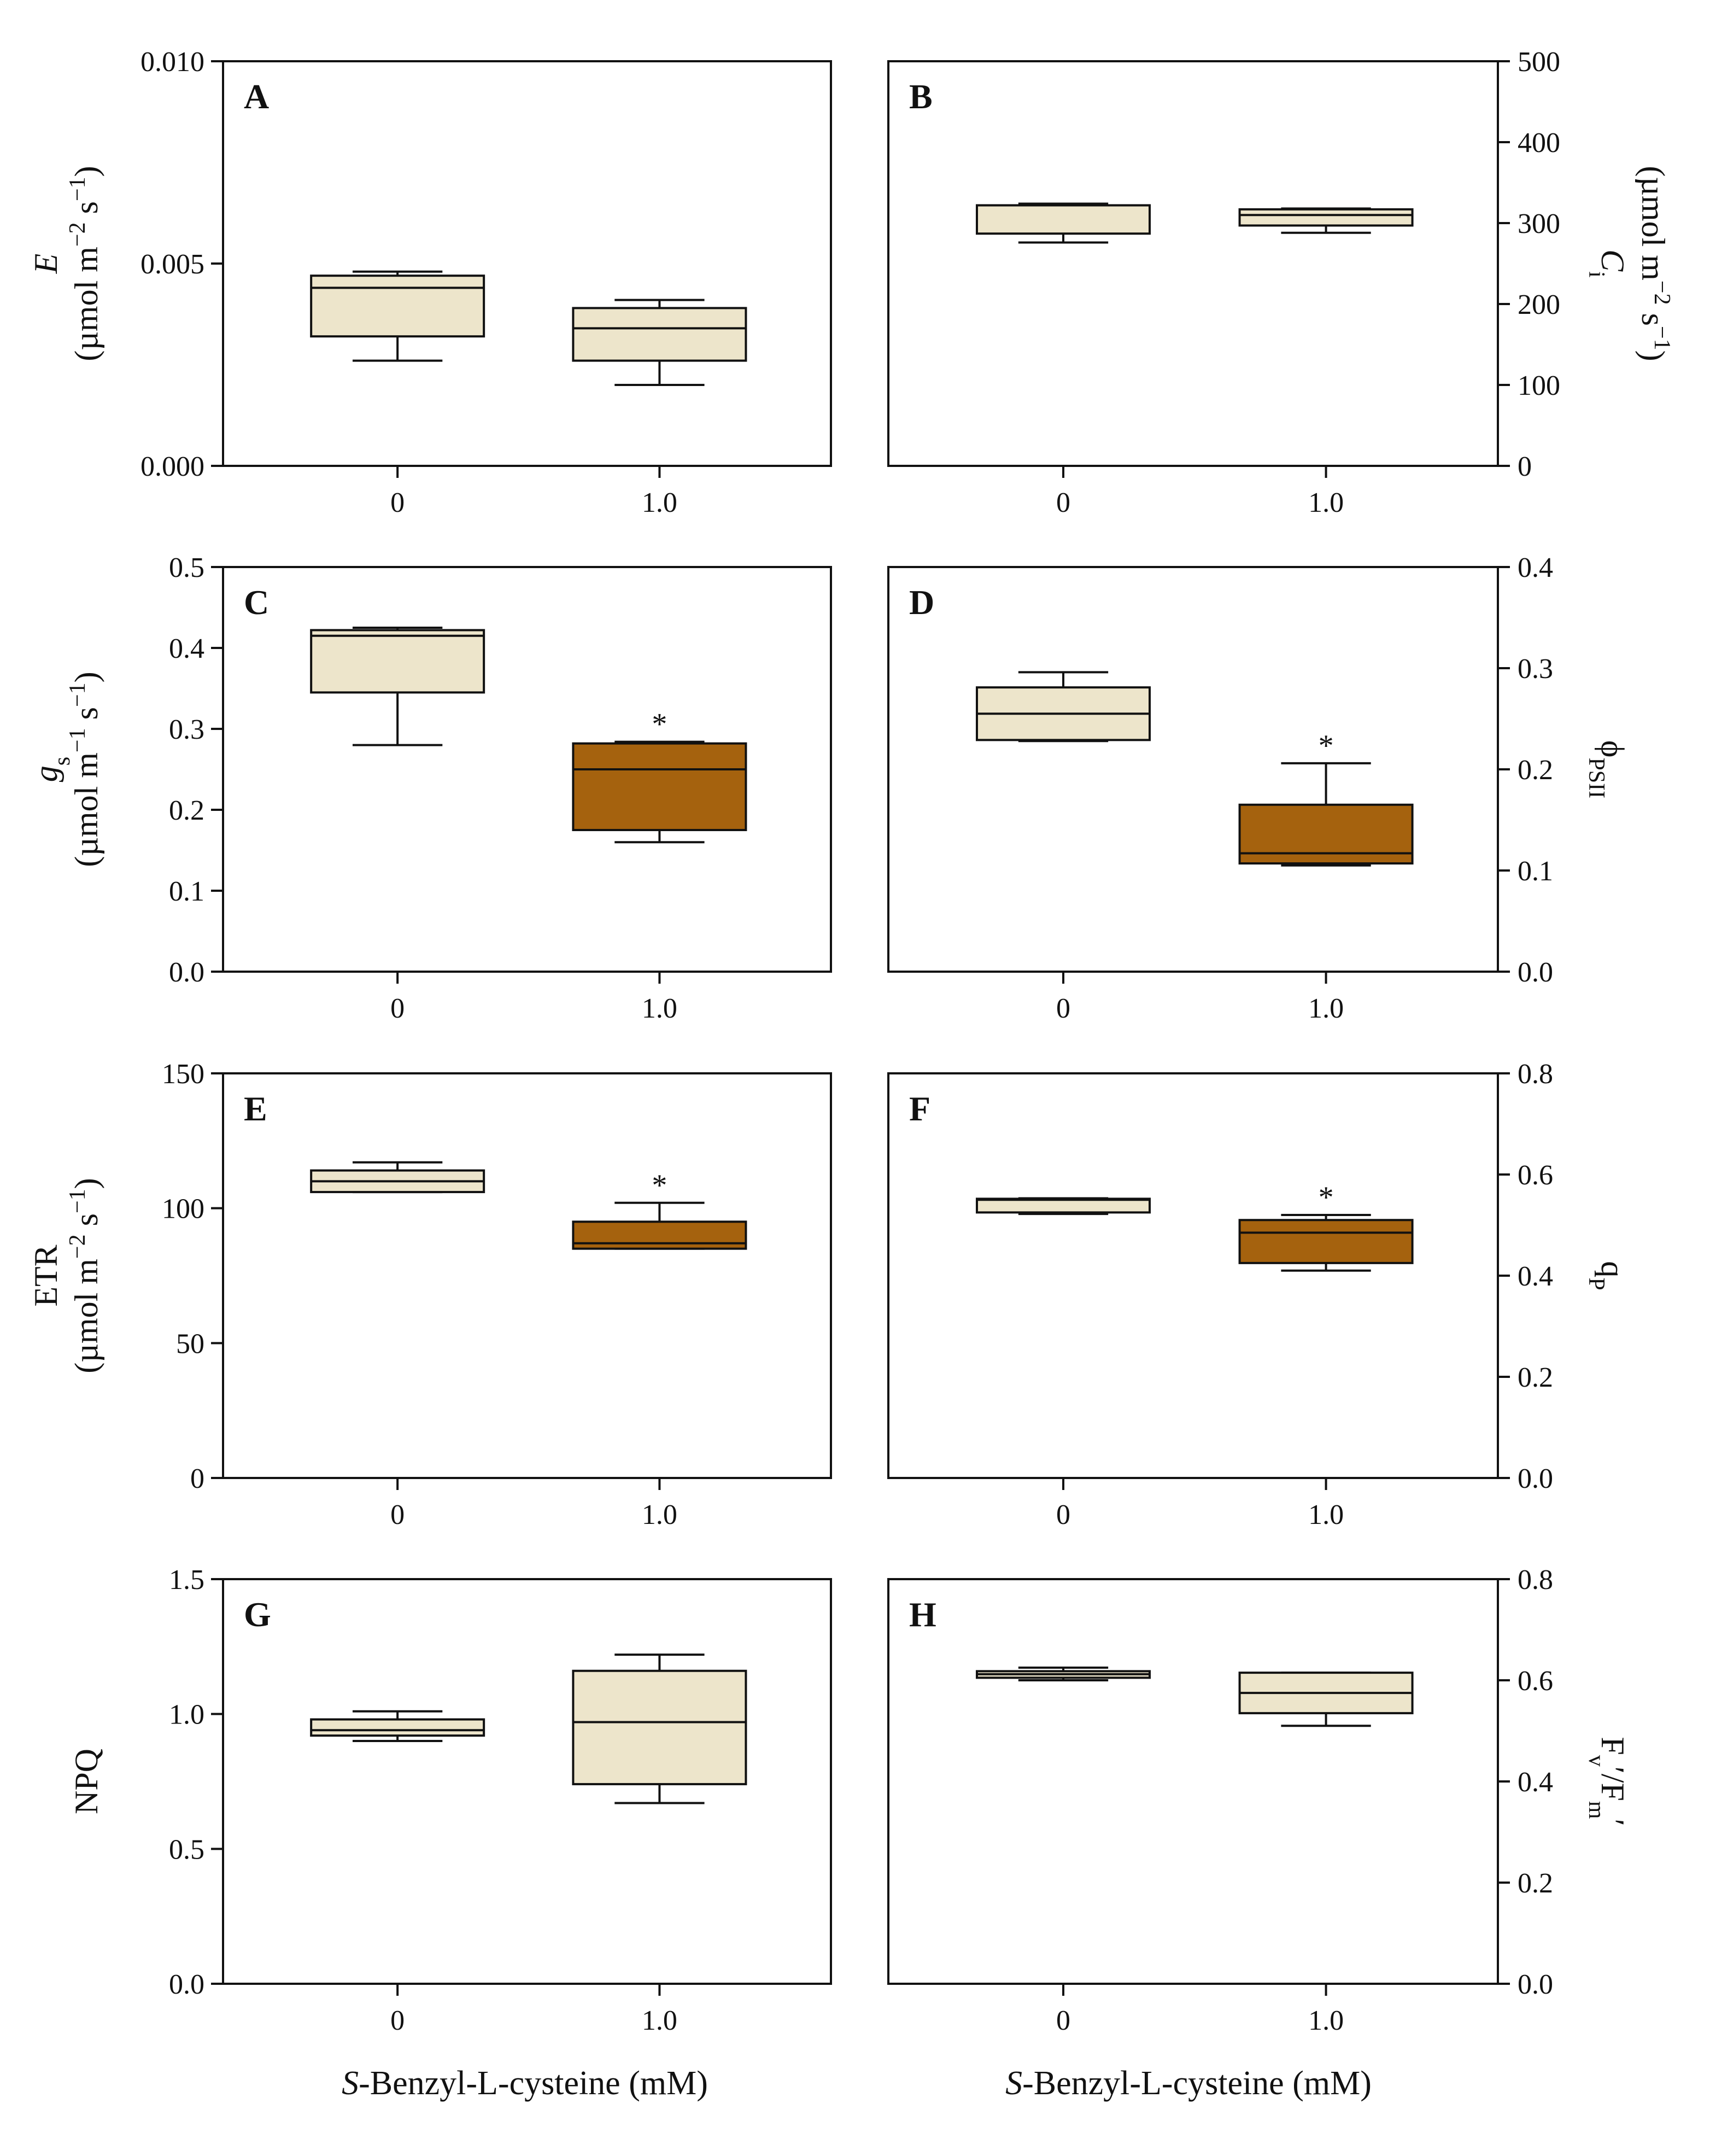  Describe the element at coordinates (172, 466) in the screenshot. I see `panel-a-ytick-label-0: 0.000` at that location.